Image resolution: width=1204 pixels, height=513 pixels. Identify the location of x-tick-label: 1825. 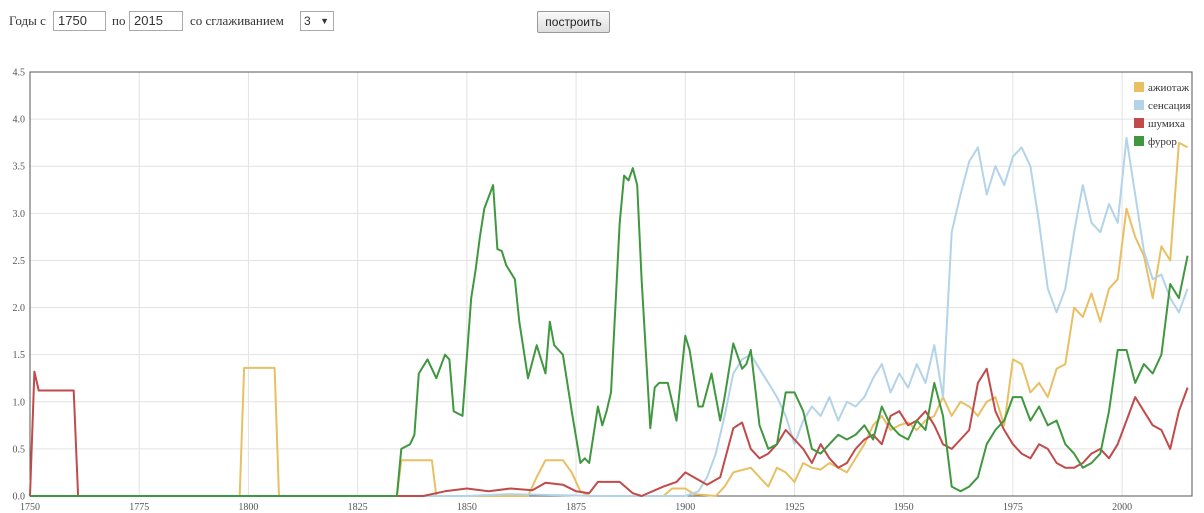
(358, 507).